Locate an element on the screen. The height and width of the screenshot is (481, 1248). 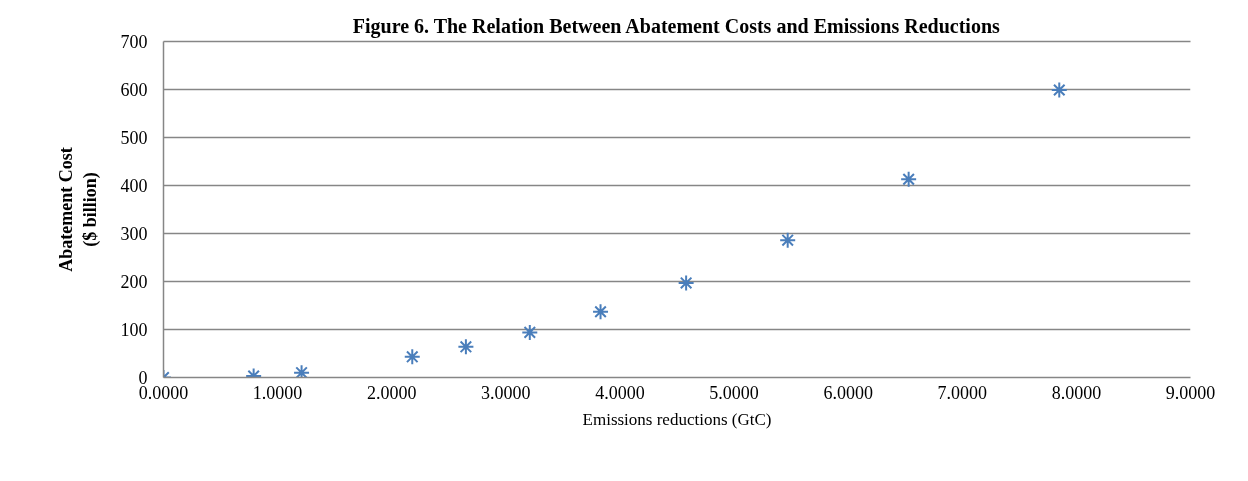
x-tick-label: 7.0000 is located at coordinates (962, 392).